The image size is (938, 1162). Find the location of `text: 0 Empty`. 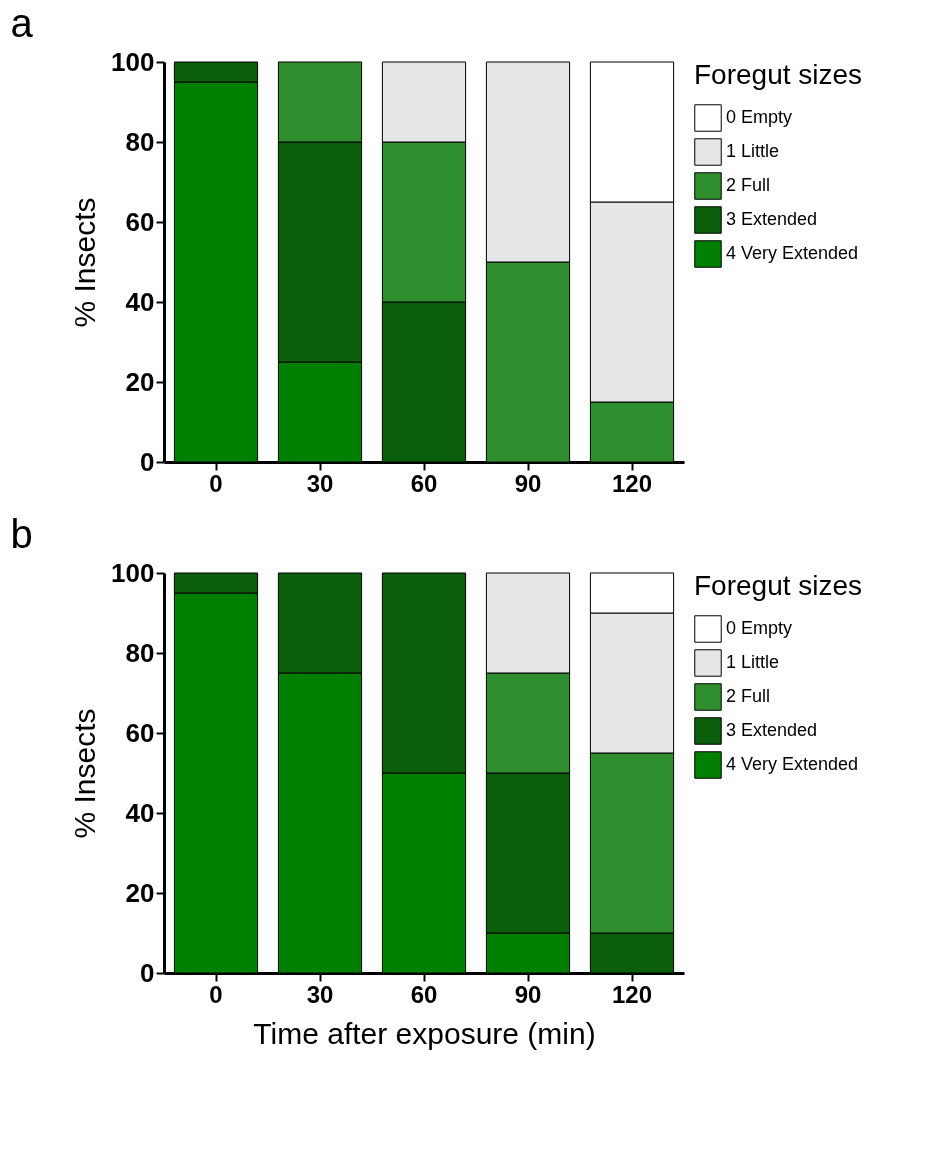

text: 0 Empty is located at coordinates (759, 628).